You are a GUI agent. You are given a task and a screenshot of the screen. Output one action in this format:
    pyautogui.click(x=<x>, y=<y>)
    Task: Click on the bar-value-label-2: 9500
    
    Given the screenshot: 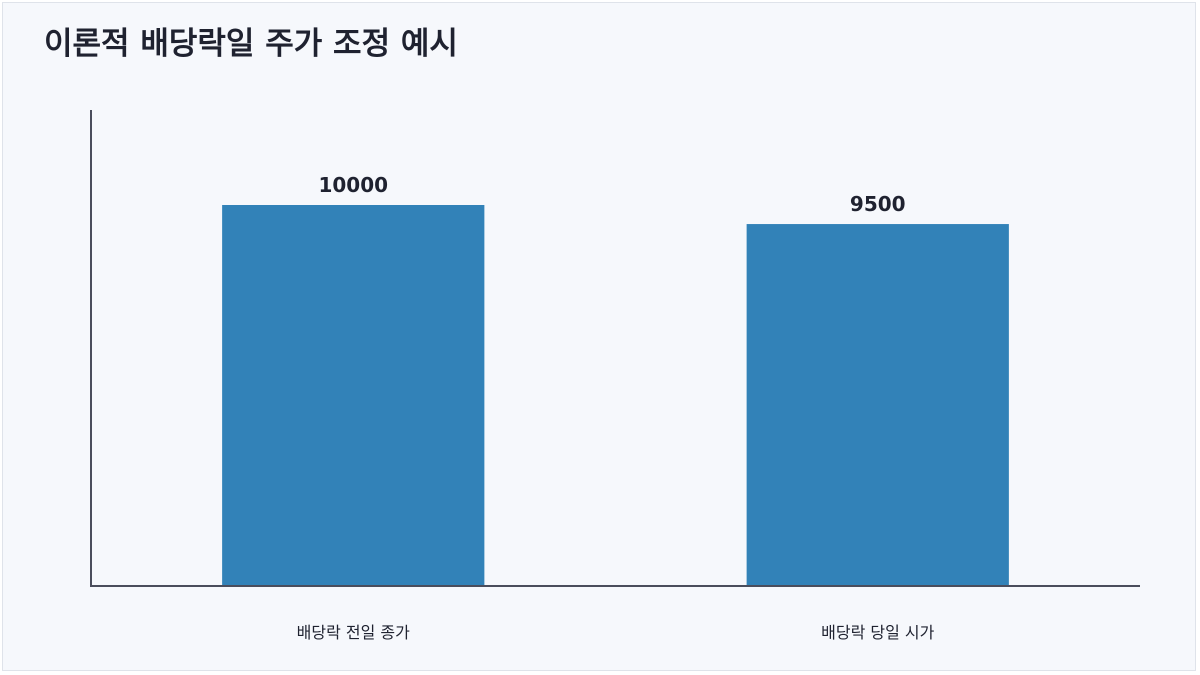 What is the action you would take?
    pyautogui.click(x=878, y=204)
    